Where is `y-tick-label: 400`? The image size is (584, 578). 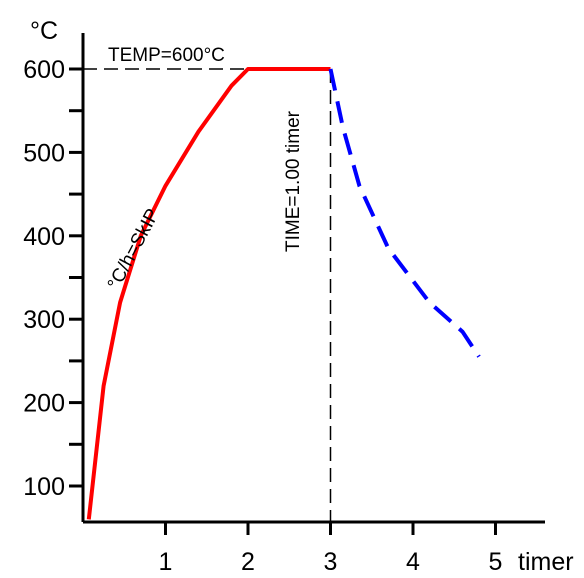
y-tick-label: 400 is located at coordinates (44, 237).